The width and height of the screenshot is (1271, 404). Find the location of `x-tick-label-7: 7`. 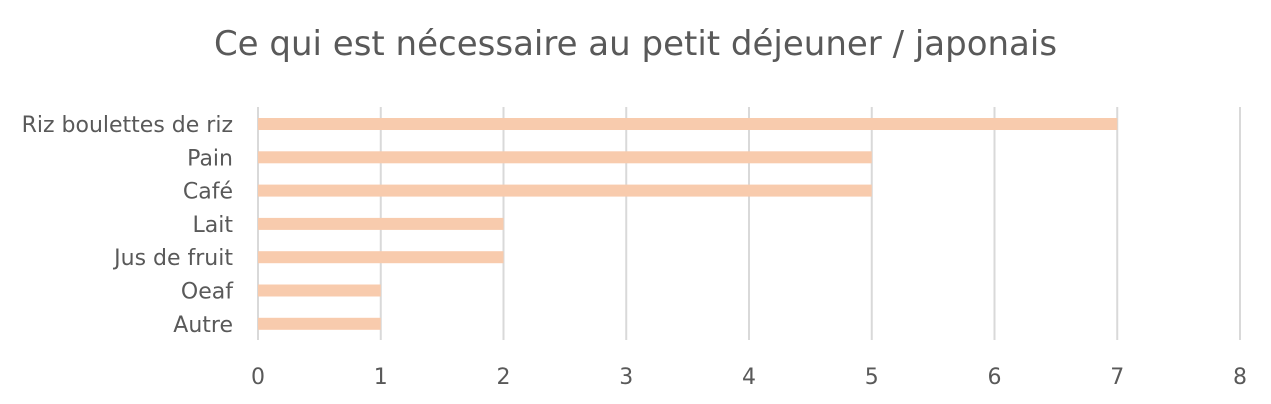

x-tick-label-7: 7 is located at coordinates (1117, 377).